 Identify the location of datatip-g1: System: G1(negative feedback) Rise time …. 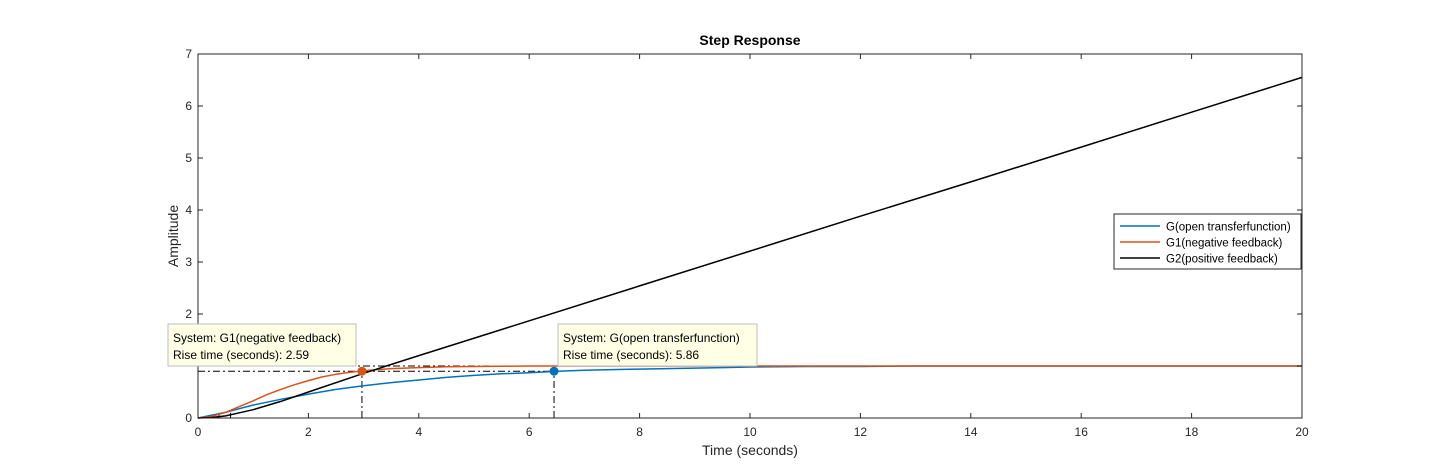
(262, 345).